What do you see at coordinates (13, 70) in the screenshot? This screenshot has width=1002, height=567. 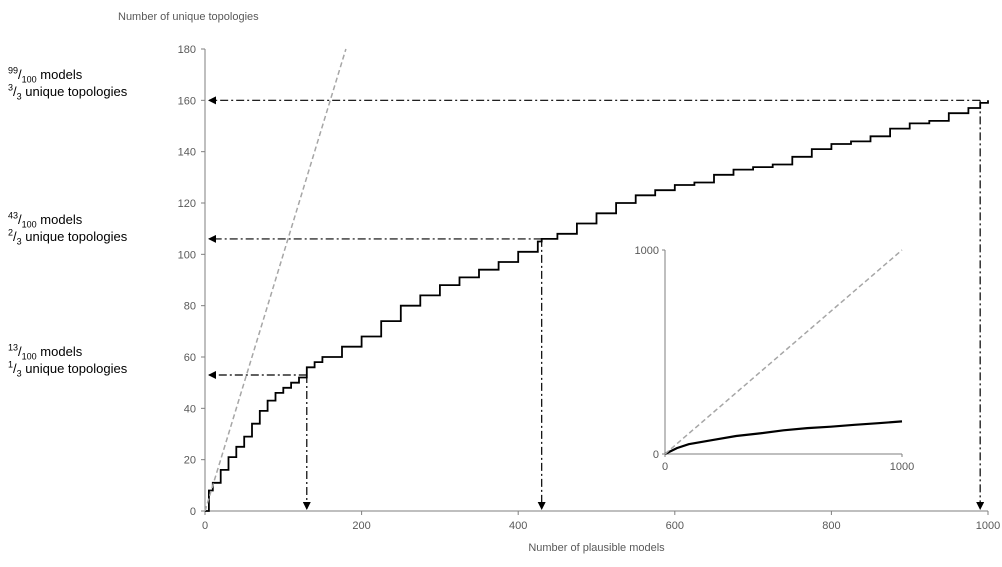 I see `fraction-numerator: 99` at bounding box center [13, 70].